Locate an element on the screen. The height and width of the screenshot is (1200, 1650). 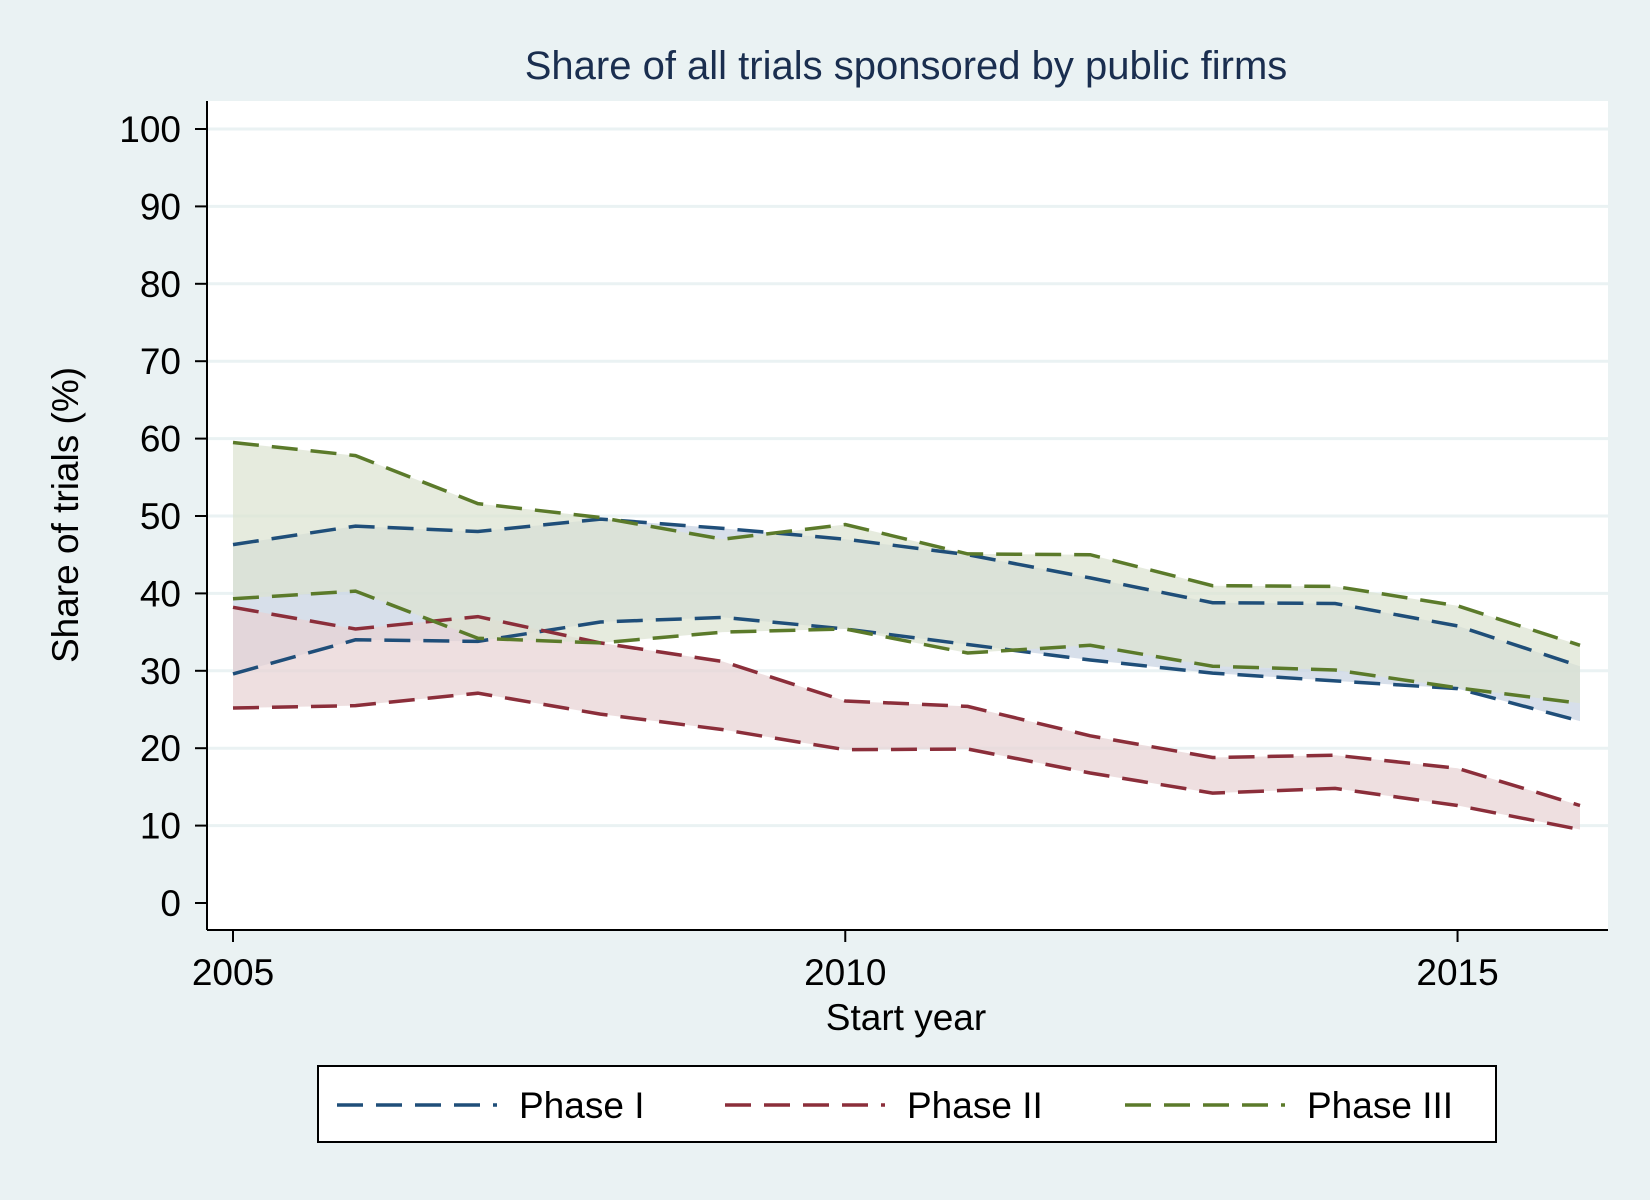
y-axis-label: Share of trials (%) is located at coordinates (65, 515).